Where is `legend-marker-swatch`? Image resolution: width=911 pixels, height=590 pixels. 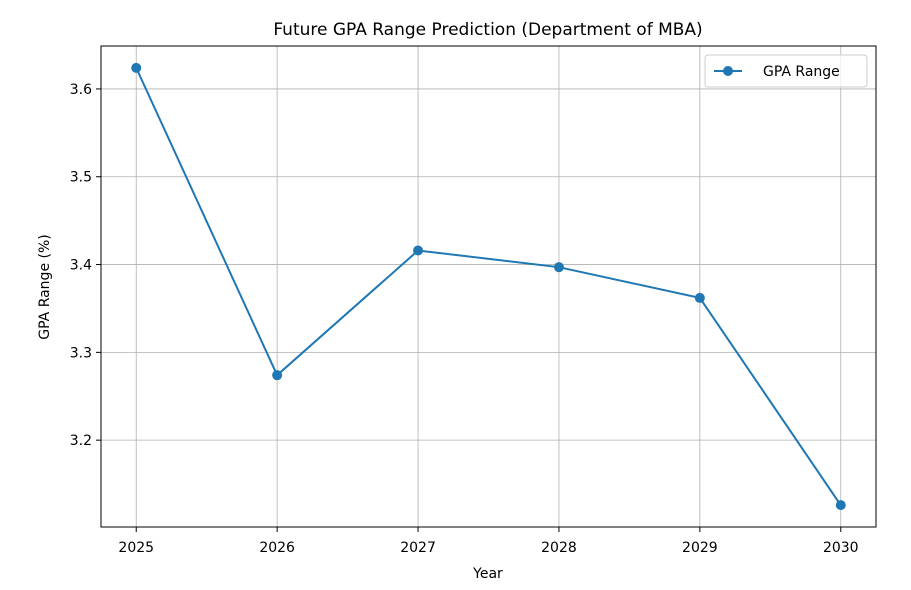 legend-marker-swatch is located at coordinates (728, 71).